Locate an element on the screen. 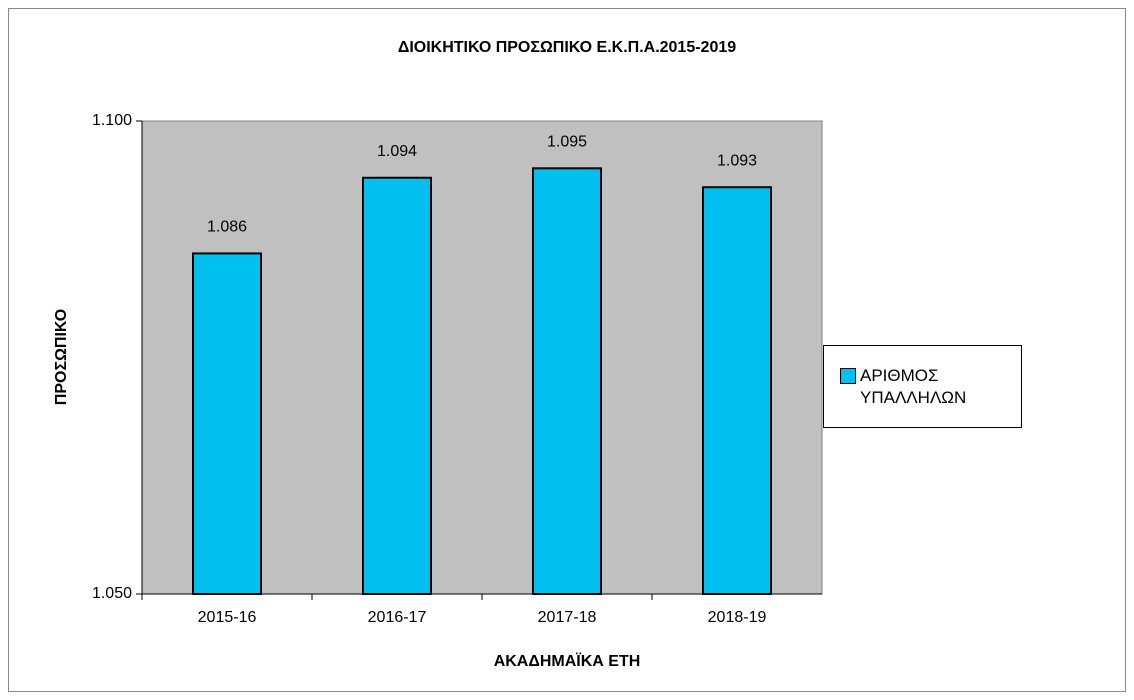  data-label: 1.094 is located at coordinates (397, 151).